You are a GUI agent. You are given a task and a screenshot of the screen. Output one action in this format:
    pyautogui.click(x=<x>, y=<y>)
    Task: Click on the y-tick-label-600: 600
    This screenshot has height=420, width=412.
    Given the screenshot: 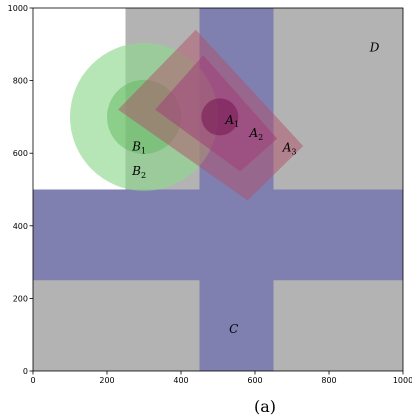 What is the action you would take?
    pyautogui.click(x=20, y=153)
    